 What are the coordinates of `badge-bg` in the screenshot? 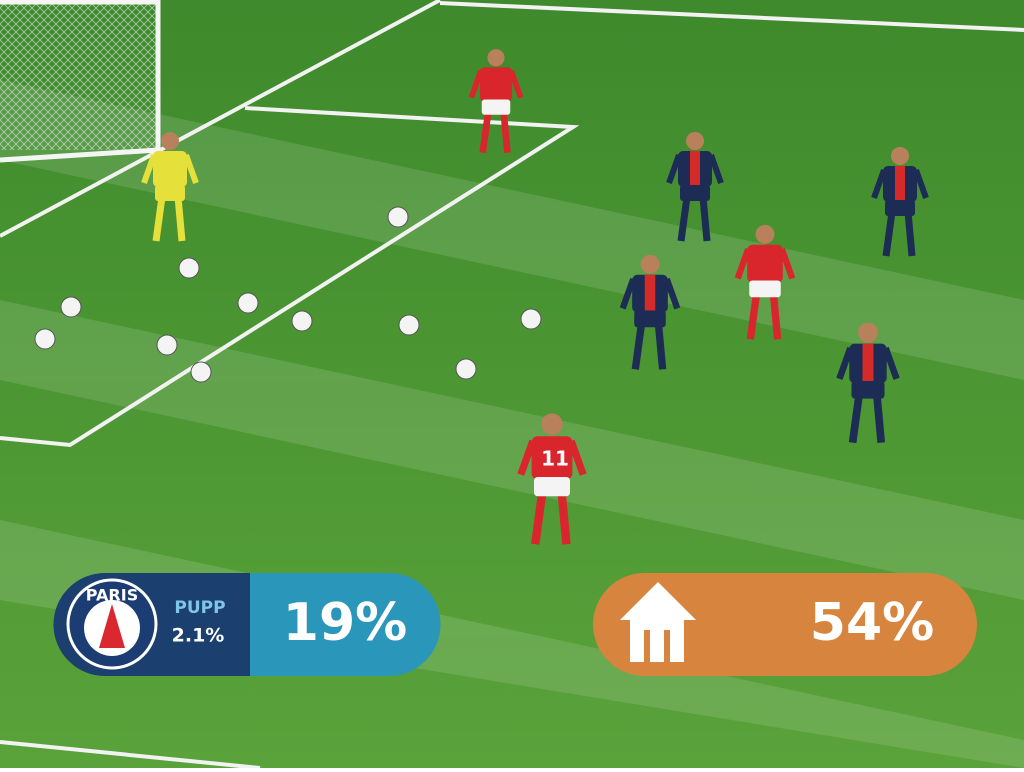 It's located at (785, 624).